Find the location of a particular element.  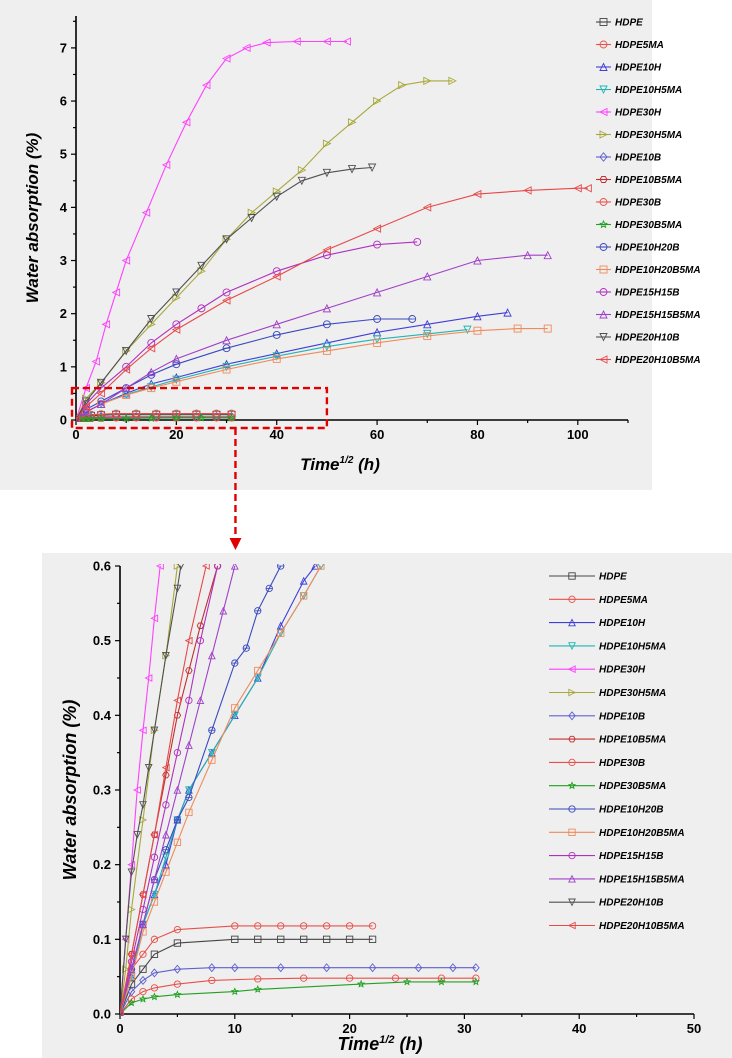

y-axis-title: Water absorption (%) is located at coordinates (70, 790).